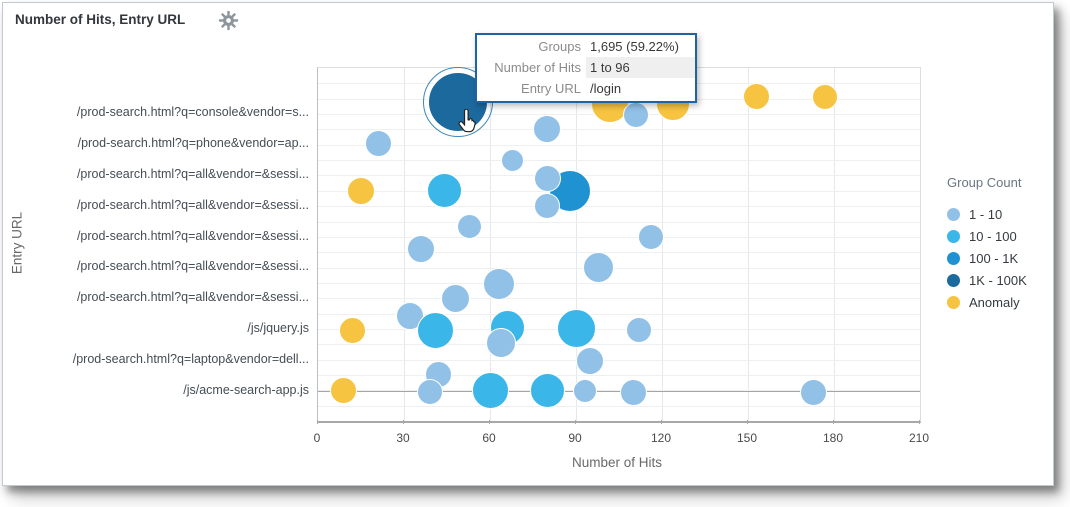 This screenshot has width=1070, height=507. I want to click on gridline-horizontal-dark, so click(619, 391).